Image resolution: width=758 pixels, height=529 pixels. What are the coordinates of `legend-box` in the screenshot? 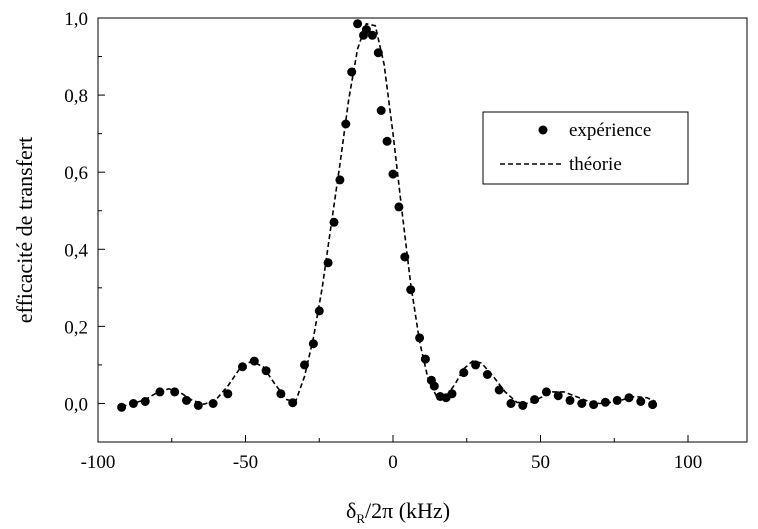 It's located at (585, 148).